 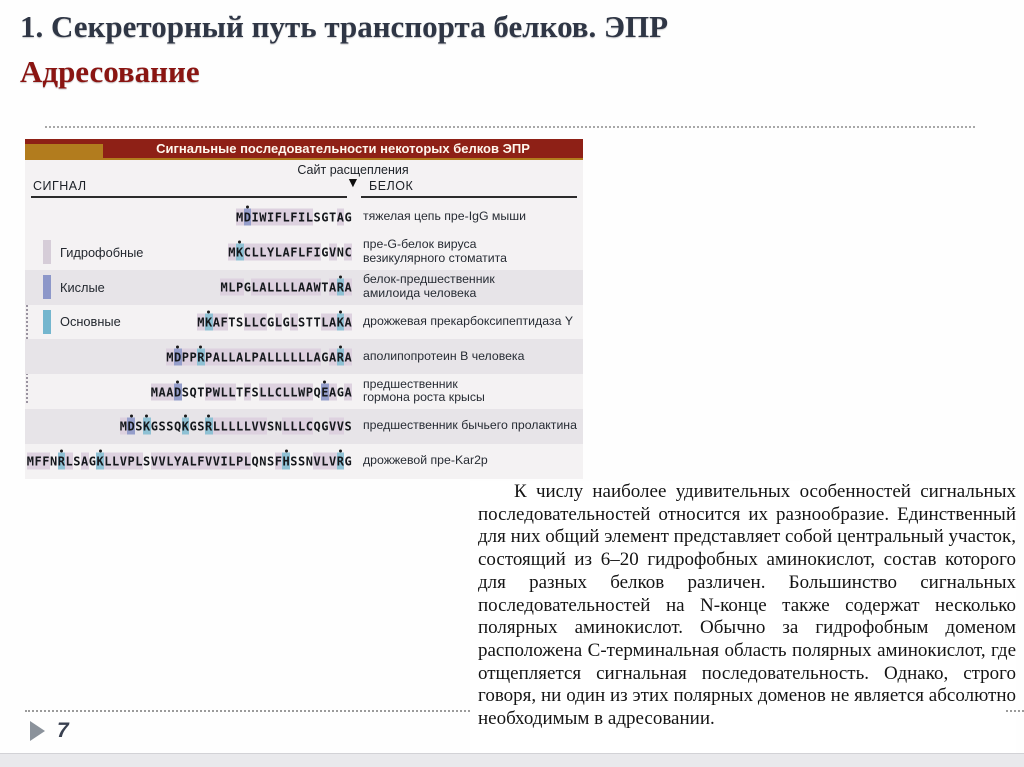 I want to click on protein-name: белок-предшественник амилоида человека, so click(x=429, y=286).